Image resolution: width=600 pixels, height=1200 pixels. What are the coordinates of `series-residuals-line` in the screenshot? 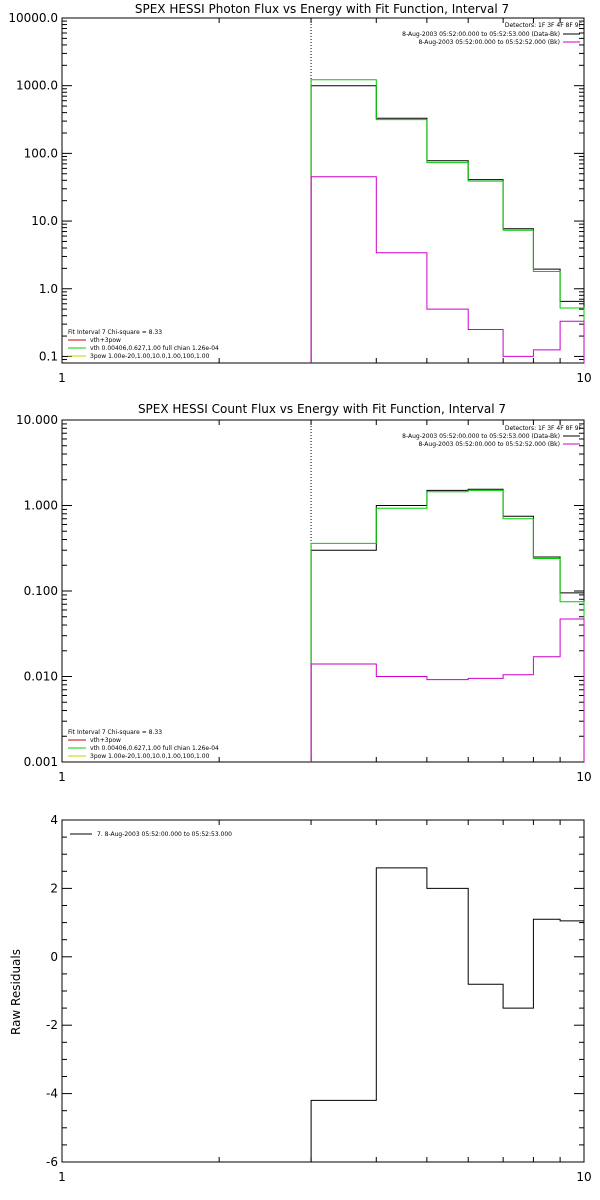 It's located at (447, 1014).